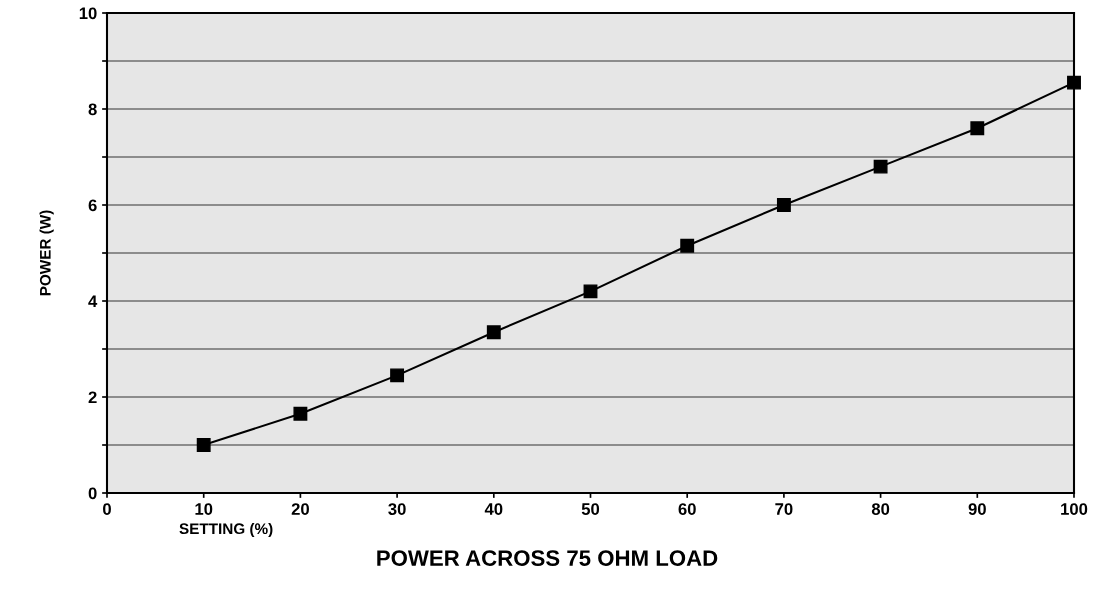  What do you see at coordinates (92, 397) in the screenshot?
I see `y-tick-label: 2` at bounding box center [92, 397].